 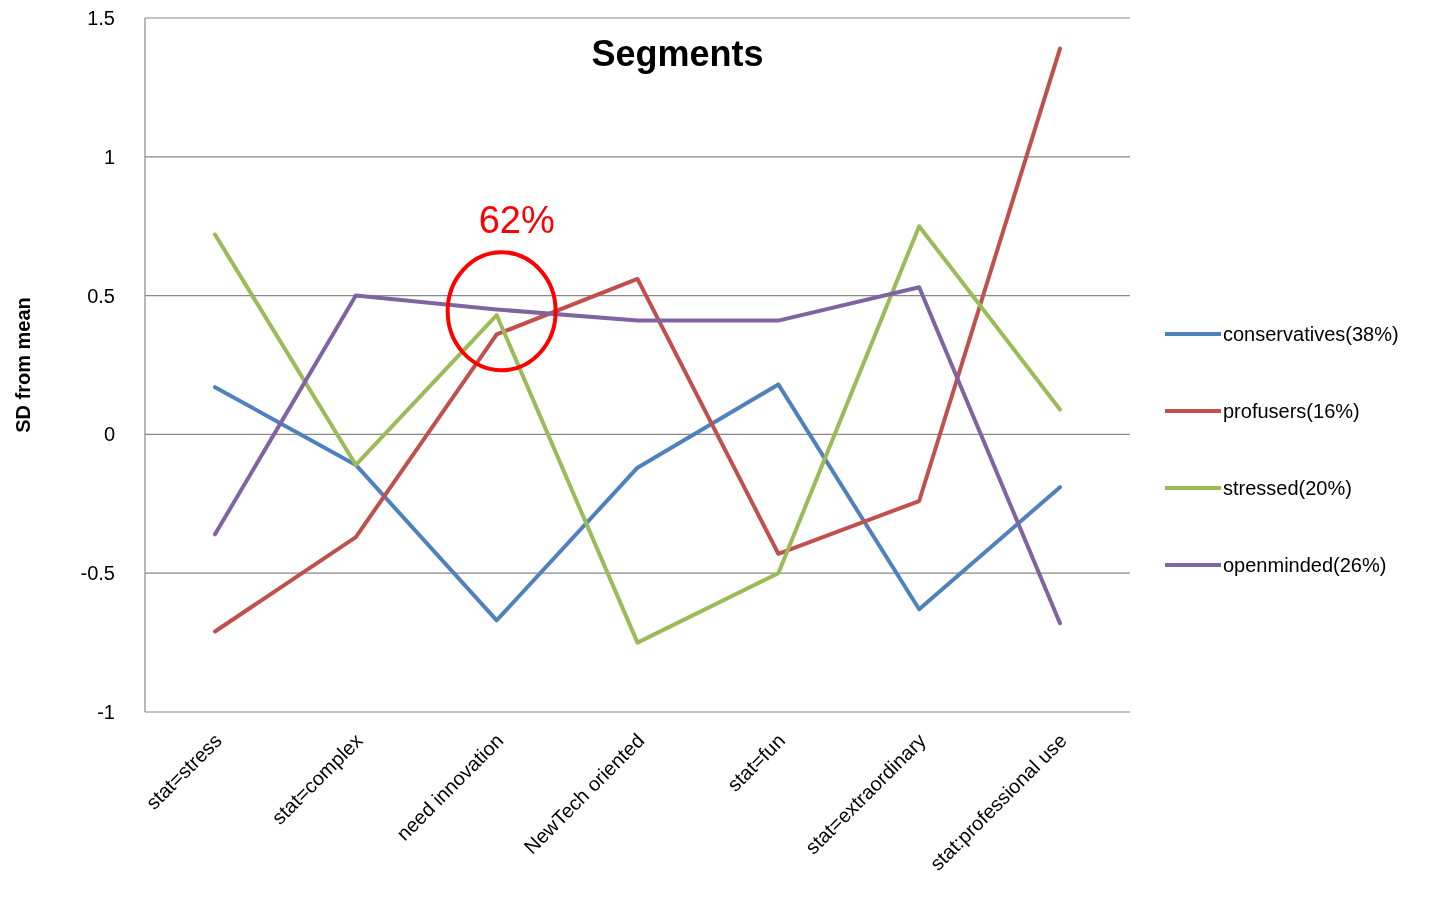 What do you see at coordinates (97, 573) in the screenshot?
I see `y-tick-label: -0.5` at bounding box center [97, 573].